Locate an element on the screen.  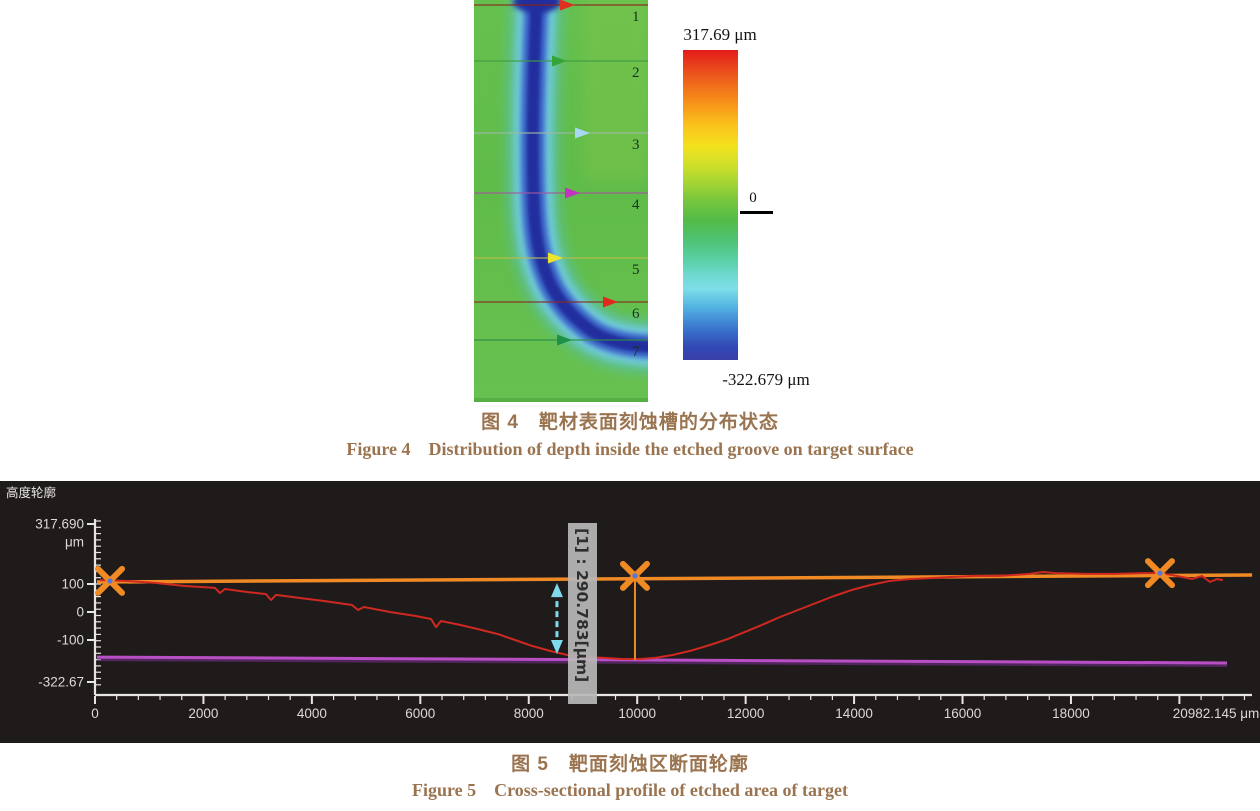
y-tick-label: 317.690 is located at coordinates (59, 524).